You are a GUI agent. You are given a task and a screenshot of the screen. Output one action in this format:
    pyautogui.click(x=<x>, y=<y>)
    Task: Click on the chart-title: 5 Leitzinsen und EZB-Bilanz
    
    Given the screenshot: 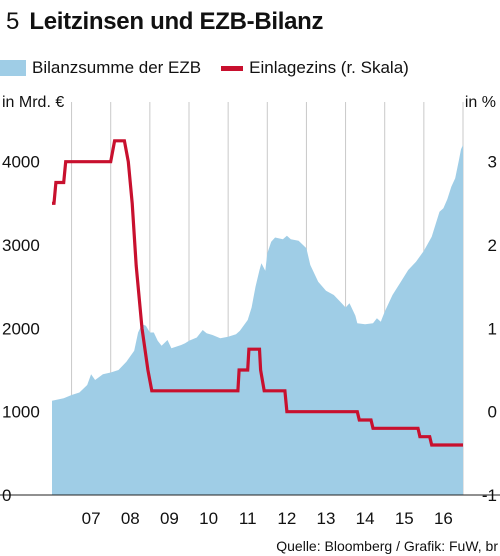 What is the action you would take?
    pyautogui.click(x=165, y=22)
    